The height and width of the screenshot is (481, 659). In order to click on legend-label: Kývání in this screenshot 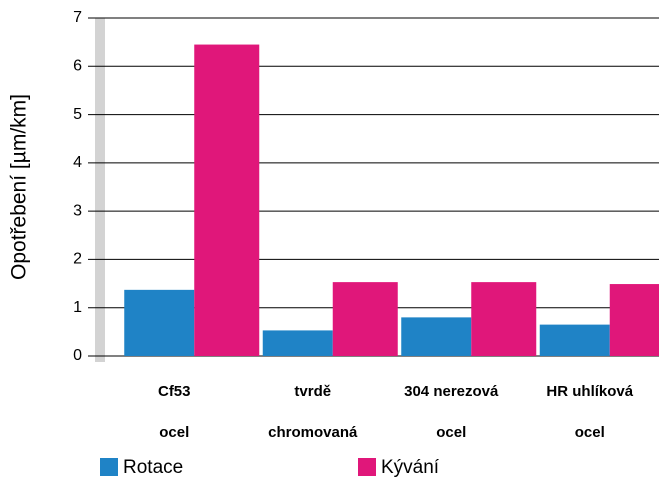, I will do `click(410, 467)`.